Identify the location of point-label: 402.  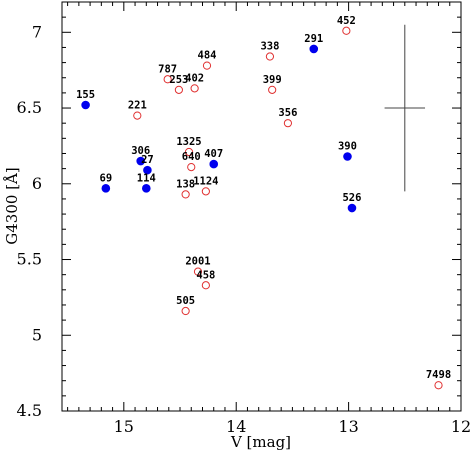
(194, 78).